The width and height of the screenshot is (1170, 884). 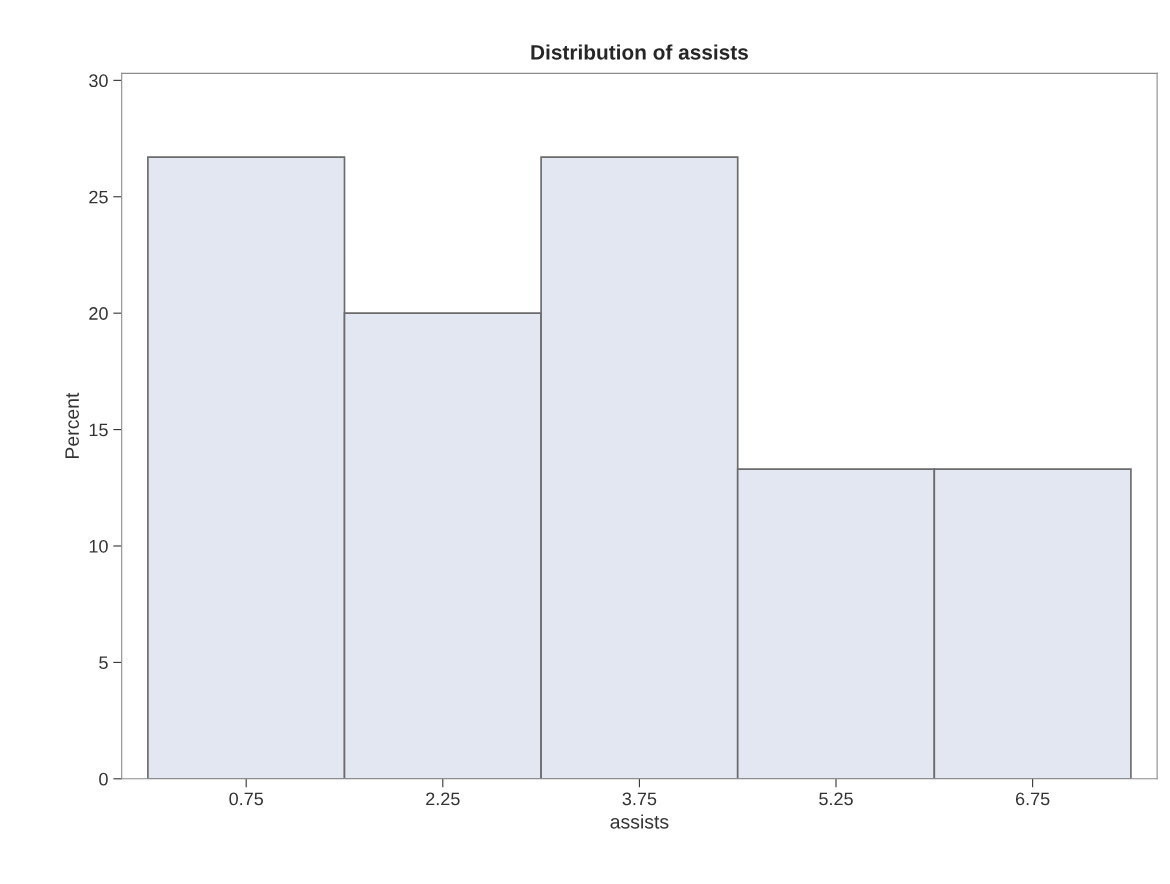 What do you see at coordinates (443, 799) in the screenshot?
I see `x-tick-label: 2.25` at bounding box center [443, 799].